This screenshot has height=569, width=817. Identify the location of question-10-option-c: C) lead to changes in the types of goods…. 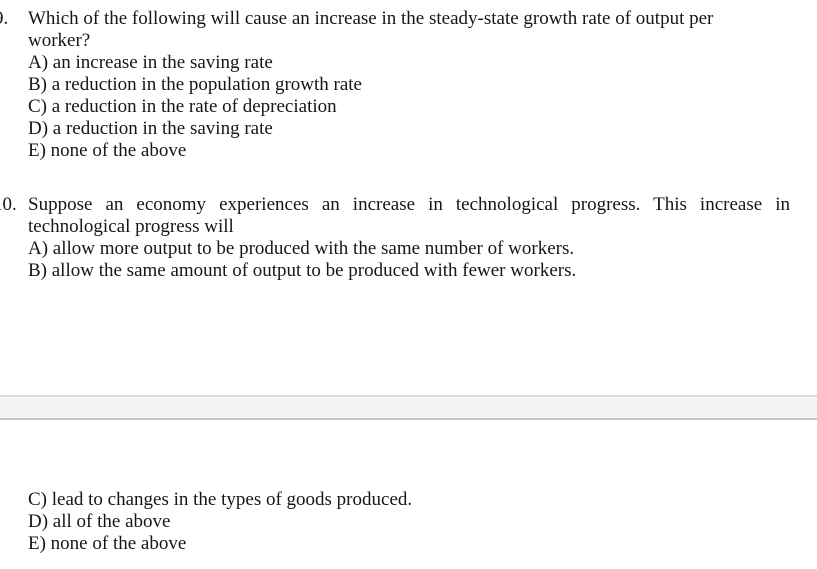
(220, 499).